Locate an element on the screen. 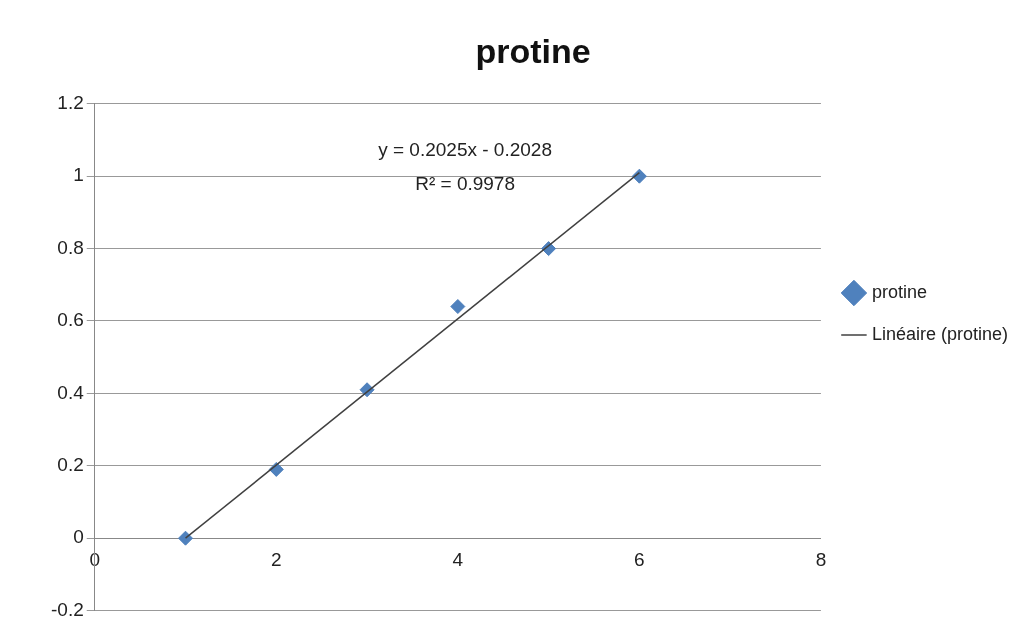 This screenshot has height=633, width=1036. x-tick-label: 2 is located at coordinates (276, 559).